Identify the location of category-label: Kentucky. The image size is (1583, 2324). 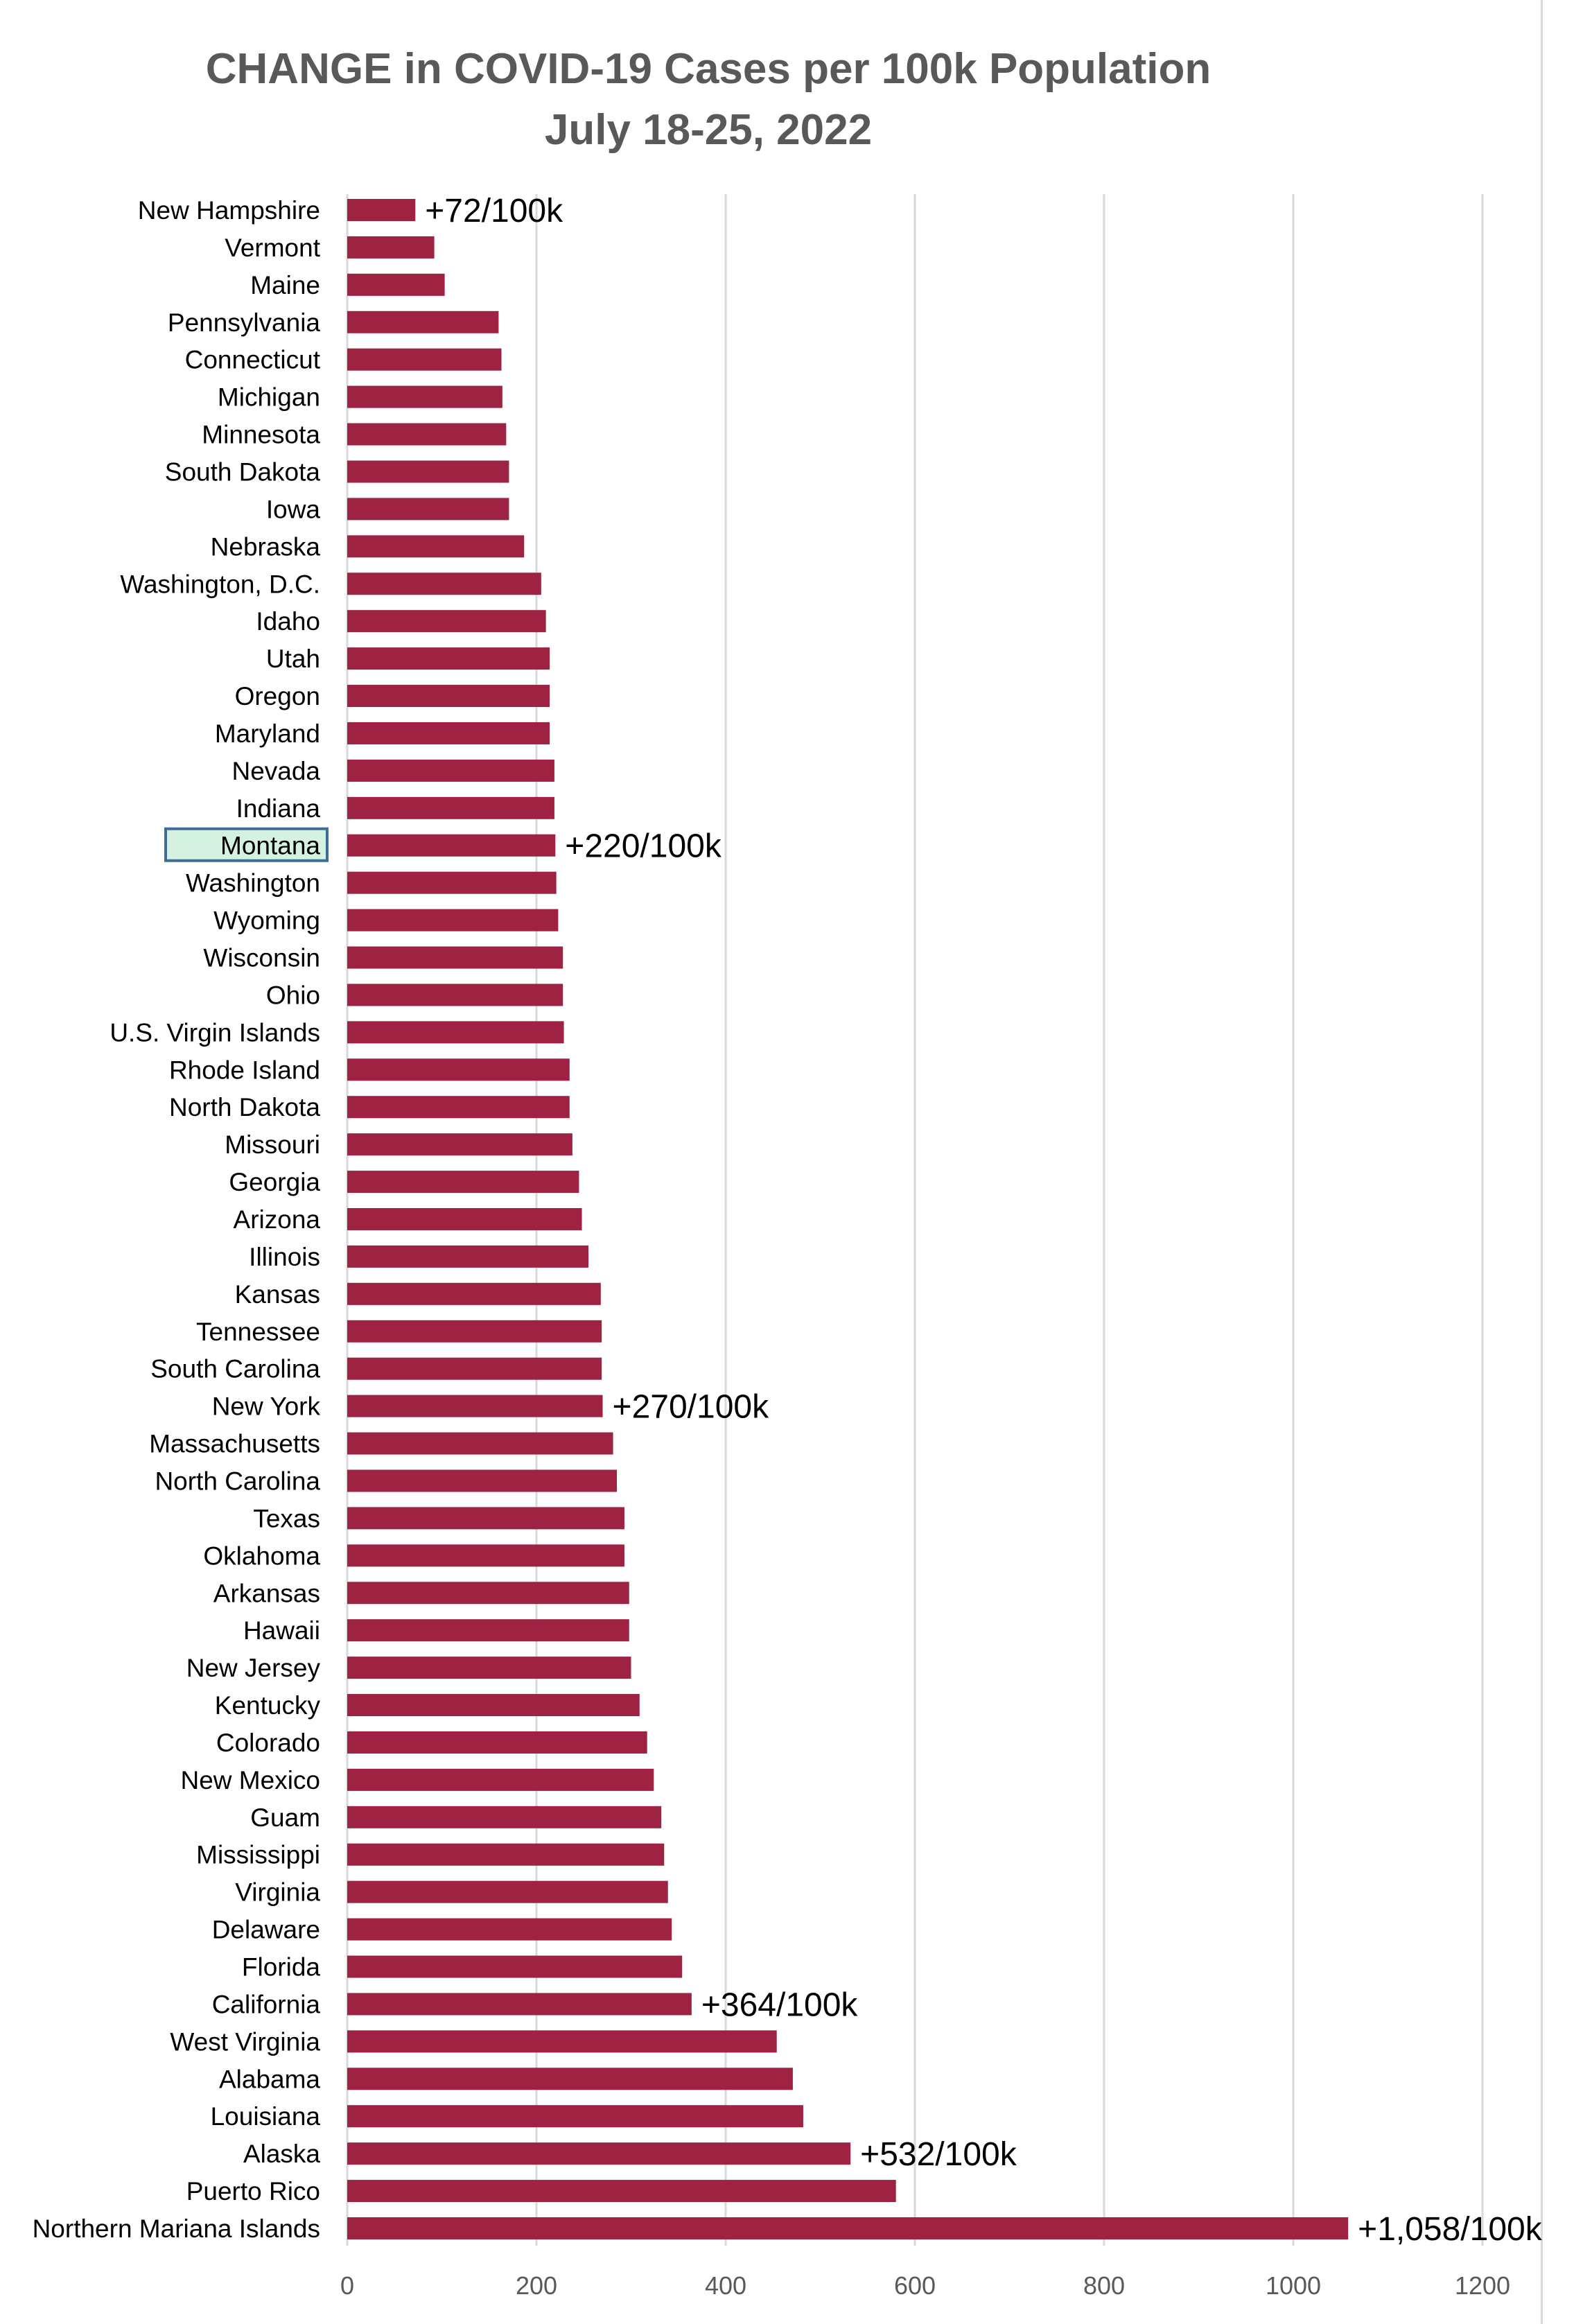
(268, 1705).